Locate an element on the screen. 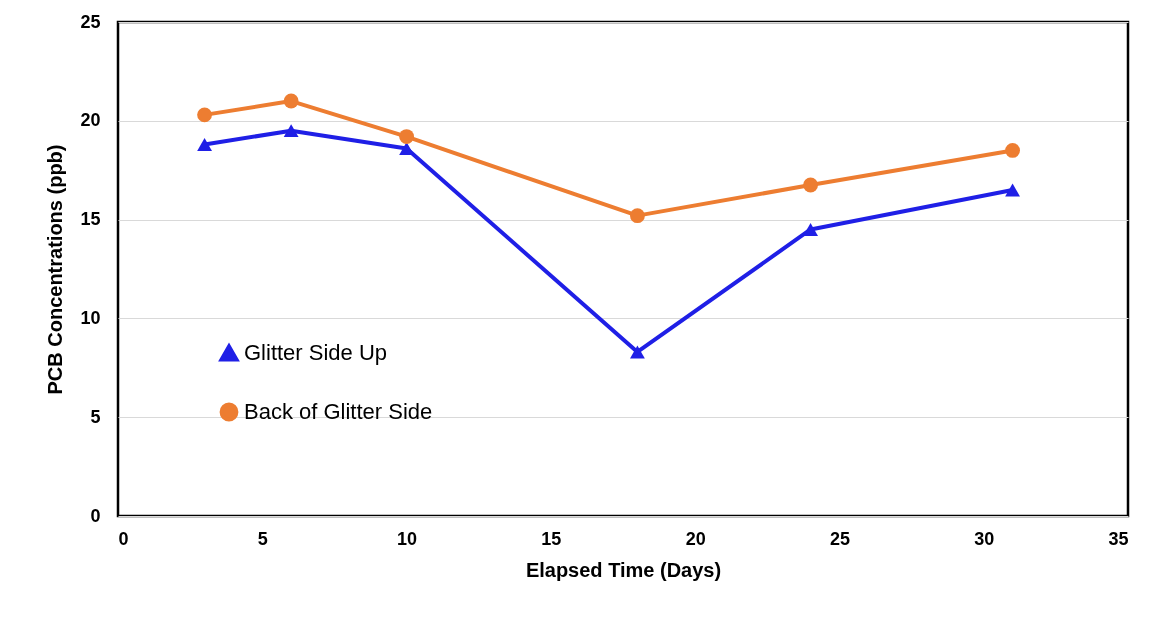  x-tick-label: 35 is located at coordinates (1118, 538).